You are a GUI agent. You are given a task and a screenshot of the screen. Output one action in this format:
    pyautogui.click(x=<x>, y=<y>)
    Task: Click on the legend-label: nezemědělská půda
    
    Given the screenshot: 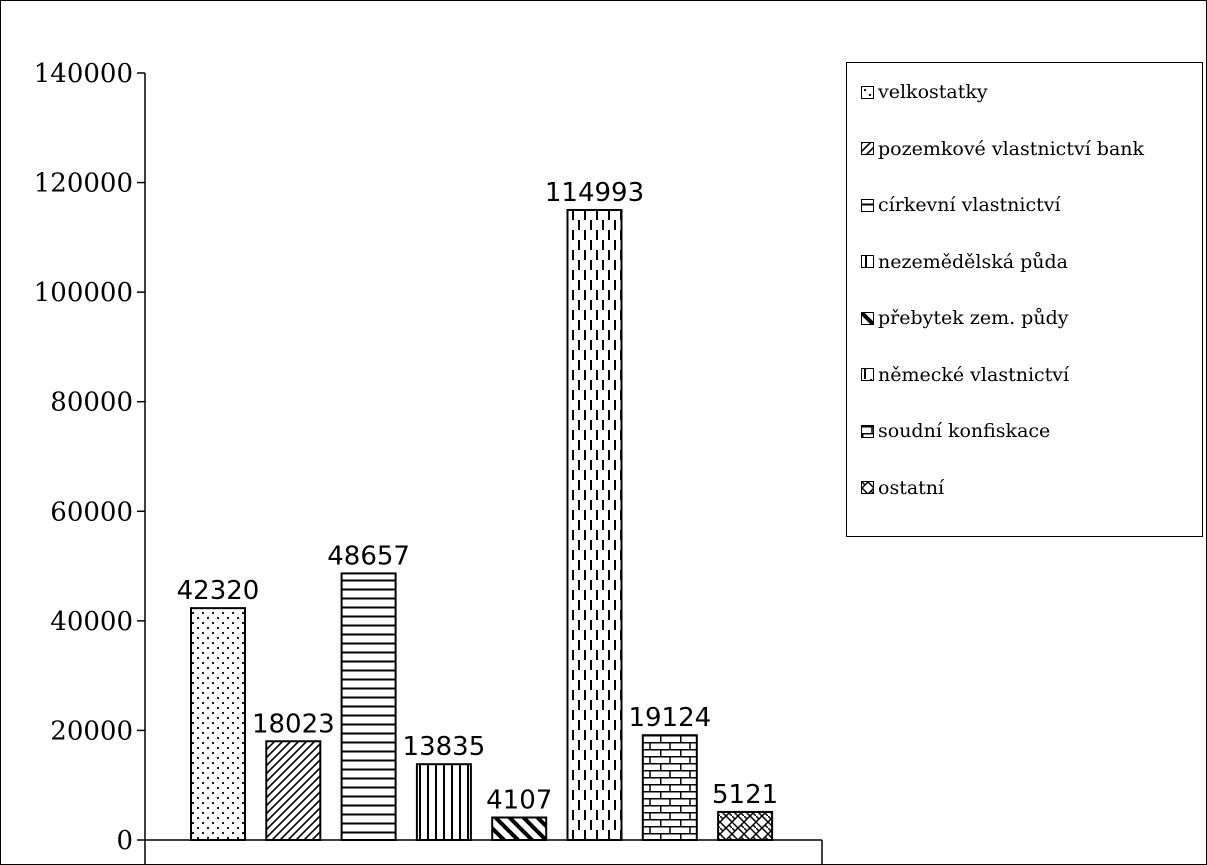 What is the action you would take?
    pyautogui.click(x=973, y=261)
    